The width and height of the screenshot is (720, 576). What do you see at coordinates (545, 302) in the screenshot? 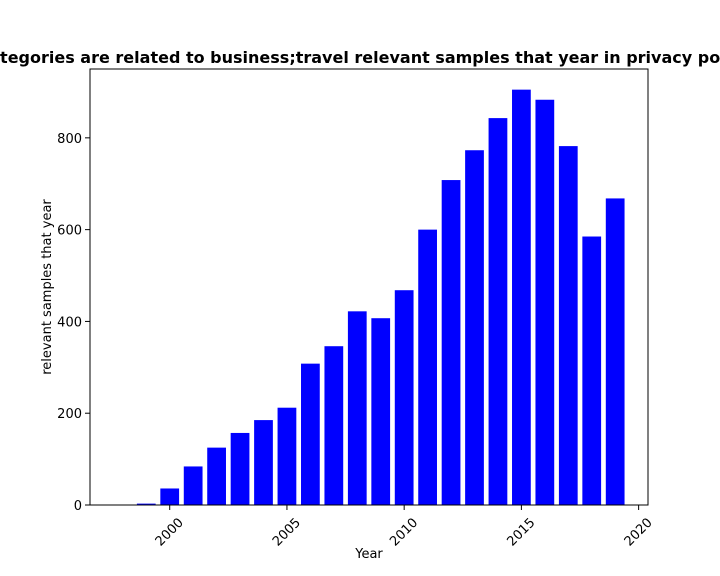
I see `bar-2016` at bounding box center [545, 302].